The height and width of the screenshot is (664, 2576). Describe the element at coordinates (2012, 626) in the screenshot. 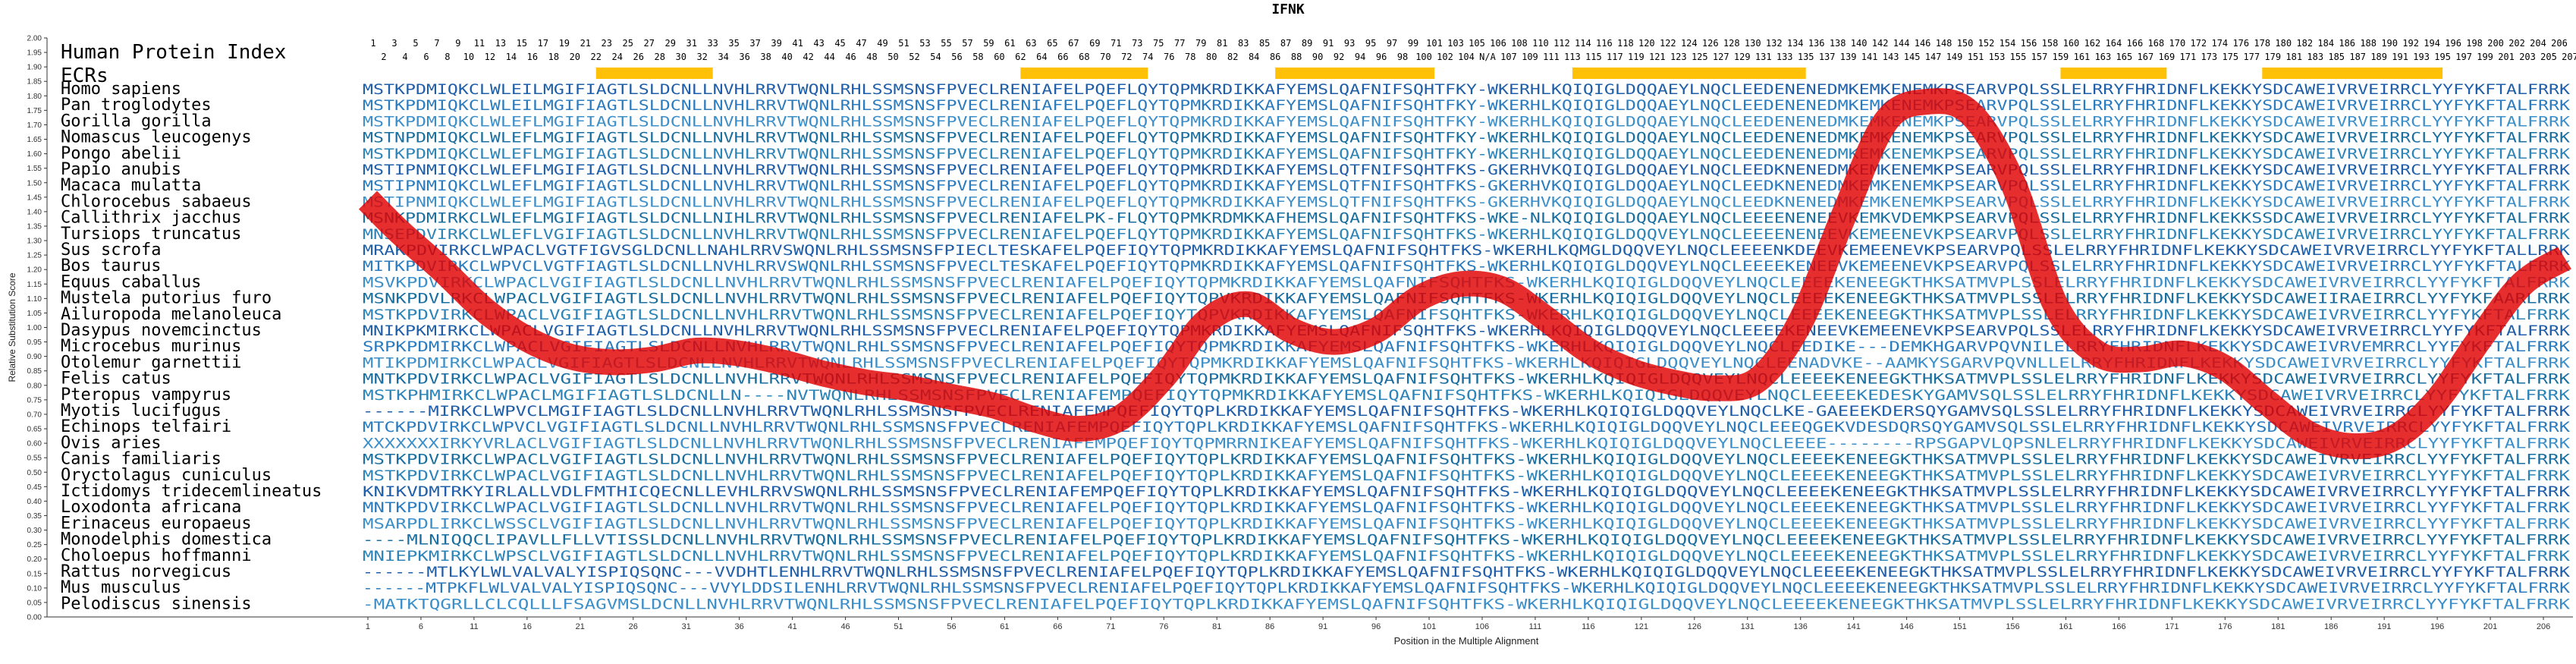

I see `x-tick-label: 156` at that location.